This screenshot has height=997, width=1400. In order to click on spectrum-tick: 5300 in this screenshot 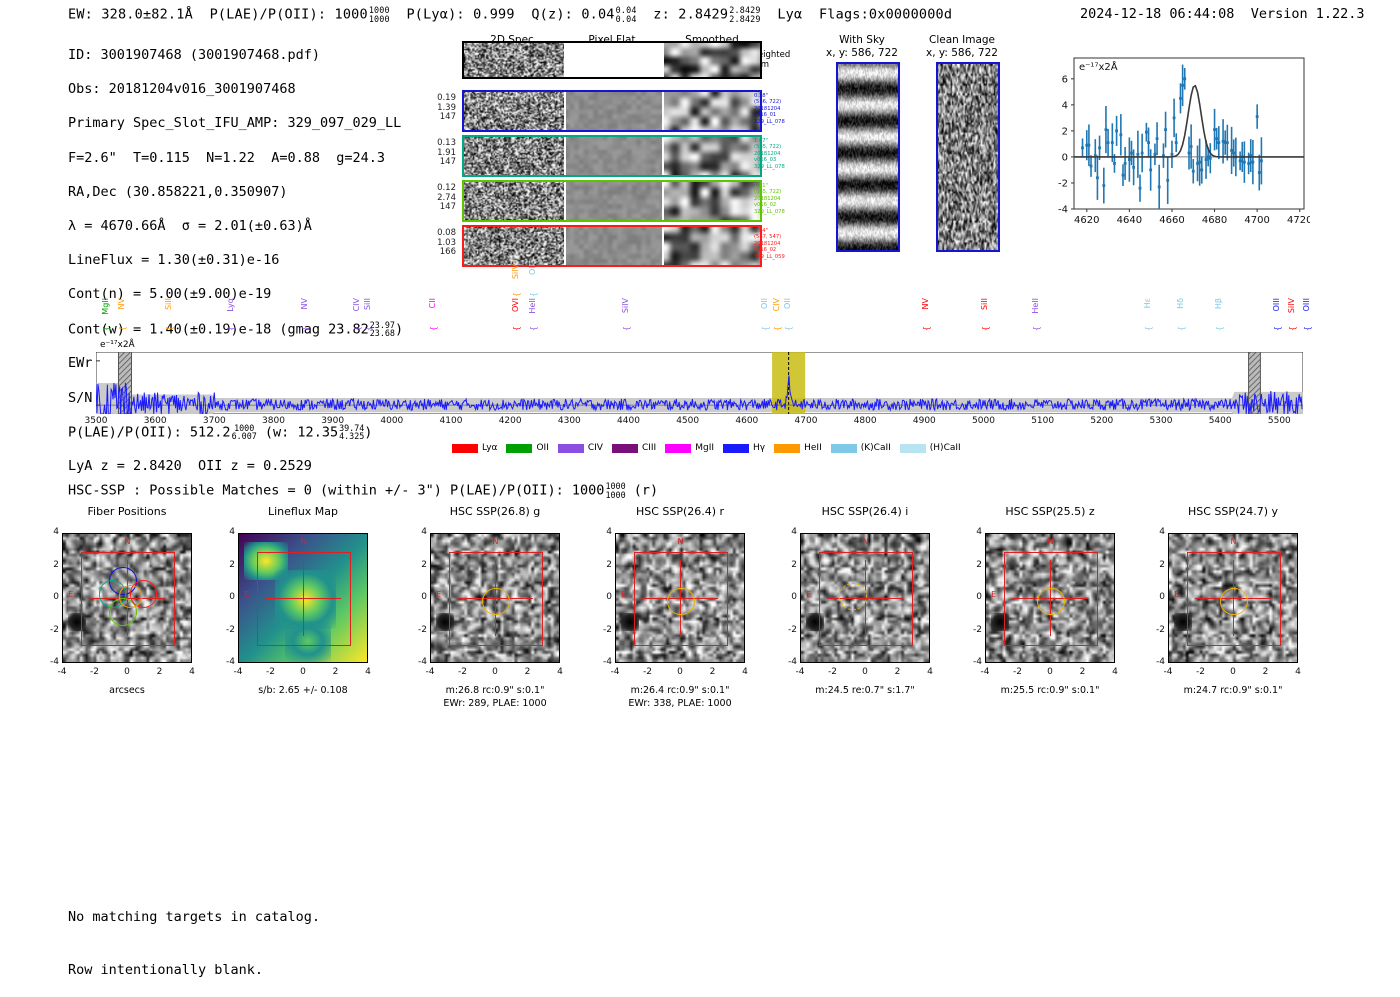, I will do `click(1161, 421)`.